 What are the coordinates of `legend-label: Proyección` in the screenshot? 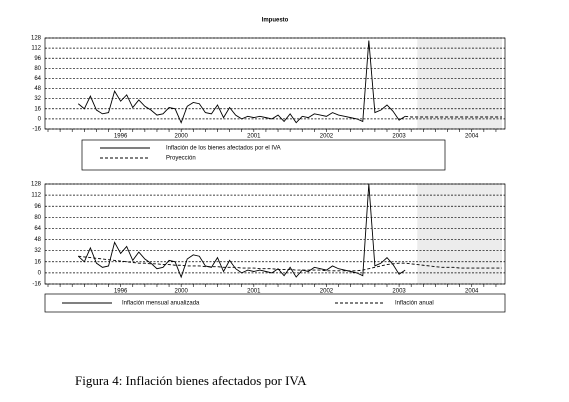 It's located at (181, 159).